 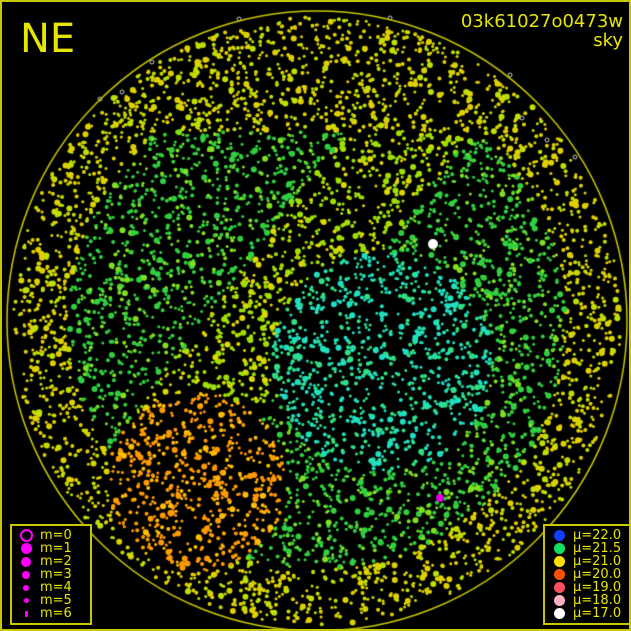 I want to click on brightness-legend-item: μ=17.0, so click(x=590, y=613).